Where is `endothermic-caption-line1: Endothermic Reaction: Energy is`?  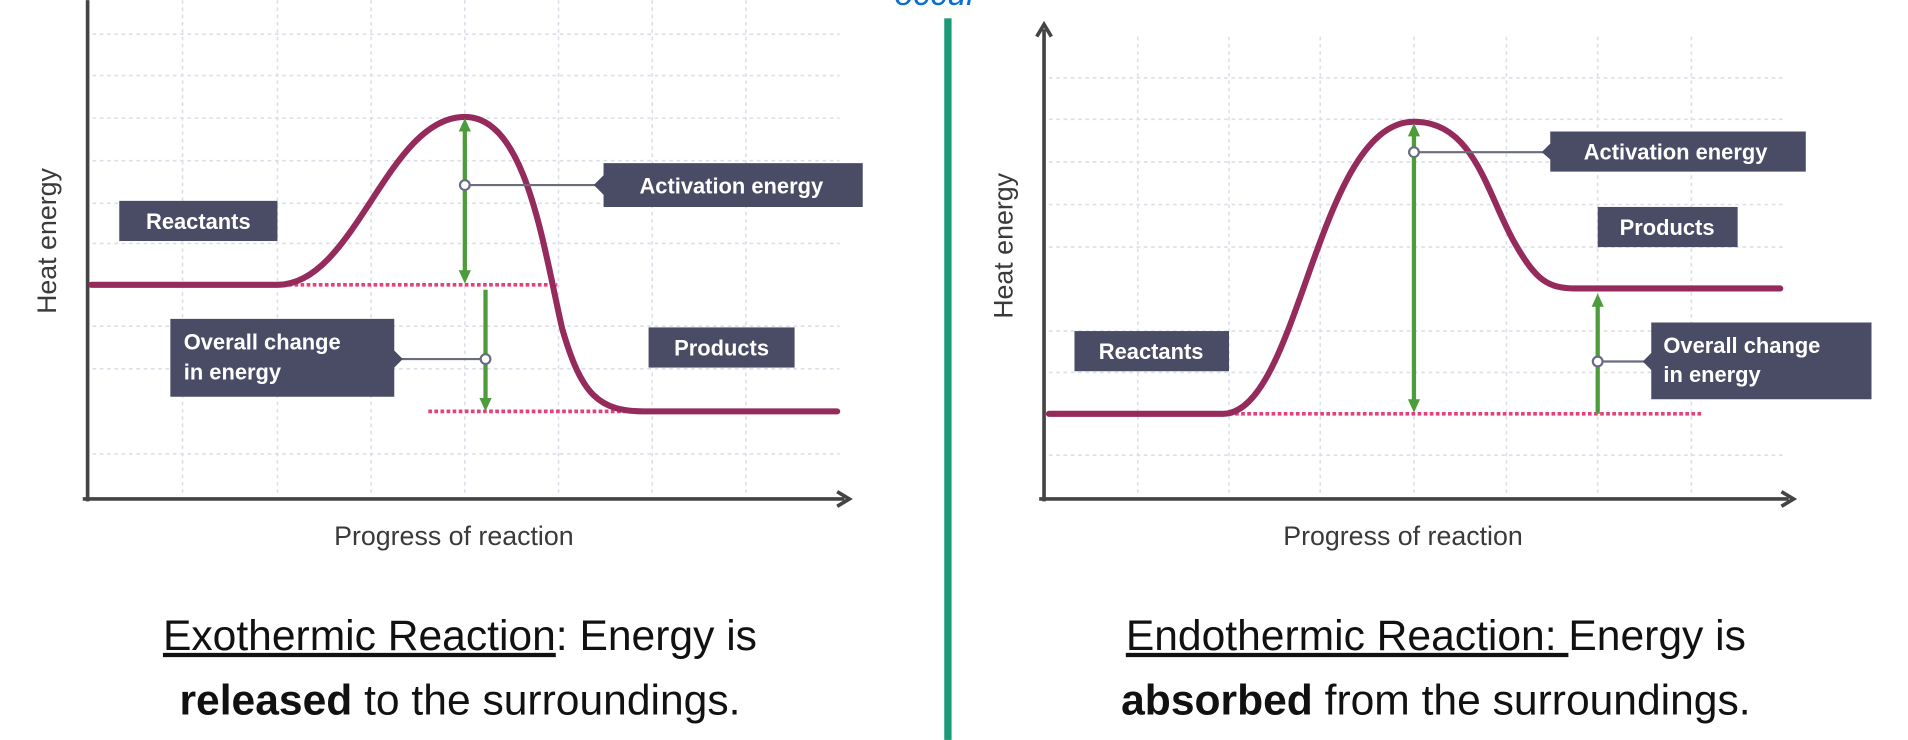 endothermic-caption-line1: Endothermic Reaction: Energy is is located at coordinates (1436, 636).